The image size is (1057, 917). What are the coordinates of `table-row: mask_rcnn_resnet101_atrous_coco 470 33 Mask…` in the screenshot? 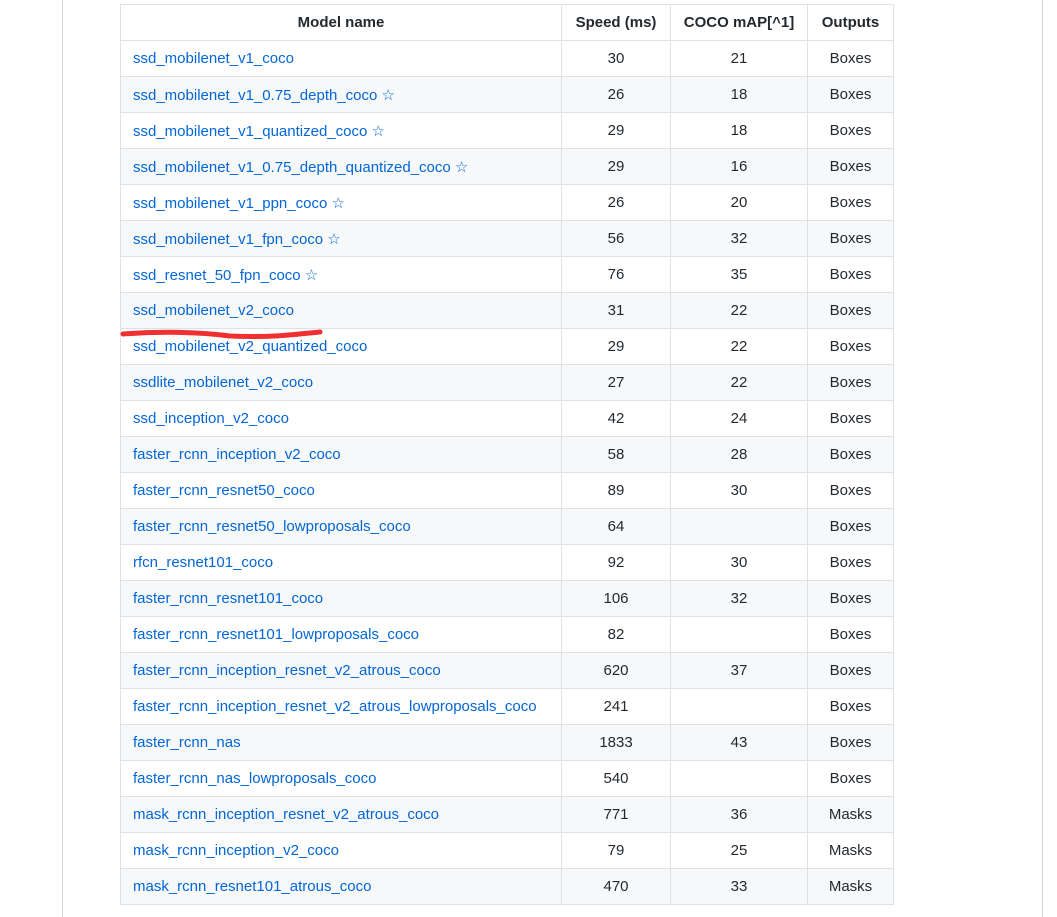 It's located at (507, 886).